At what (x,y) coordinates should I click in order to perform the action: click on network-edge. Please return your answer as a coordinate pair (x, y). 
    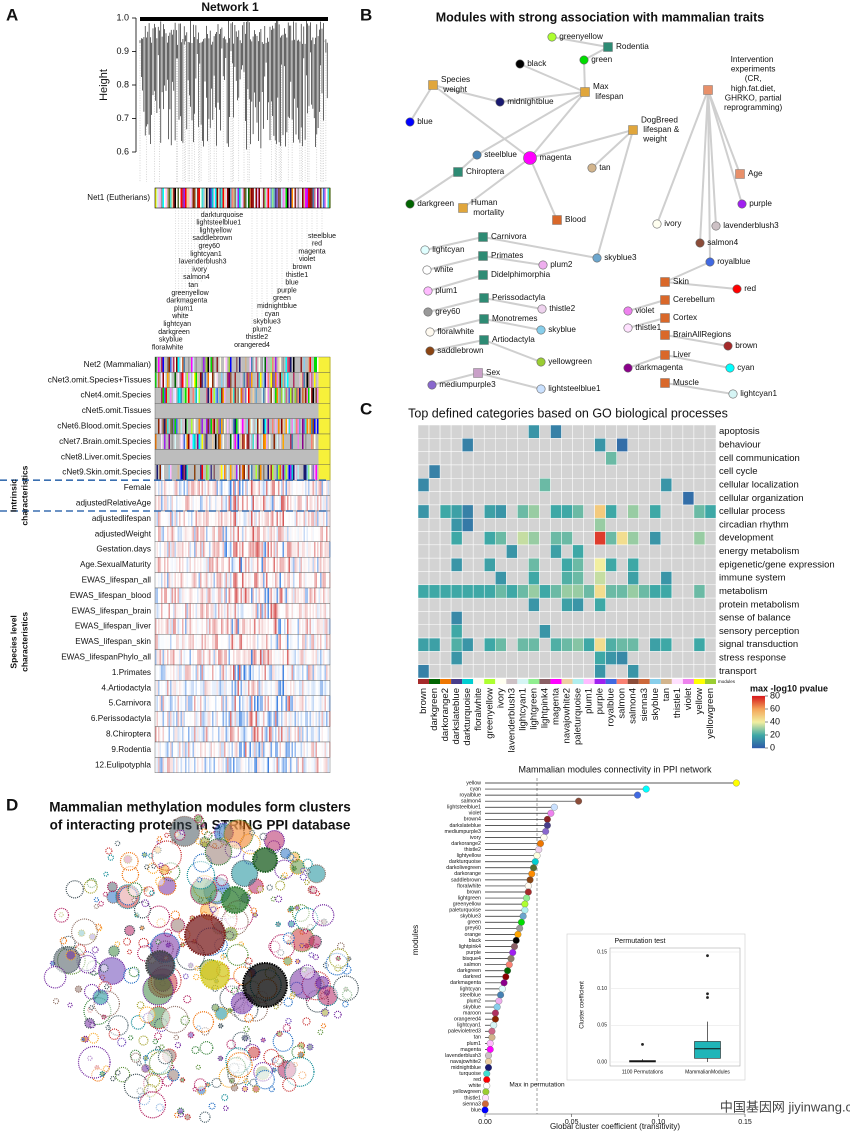
    Looking at the image, I should click on (512, 324).